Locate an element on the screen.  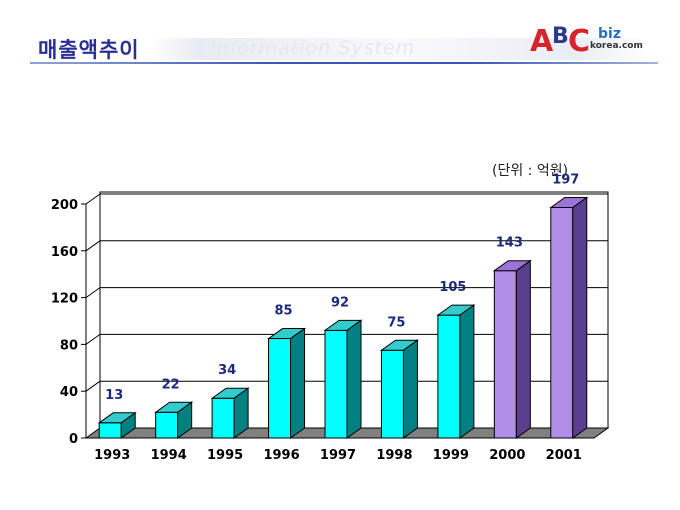
logo-domain: korea.com is located at coordinates (616, 46).